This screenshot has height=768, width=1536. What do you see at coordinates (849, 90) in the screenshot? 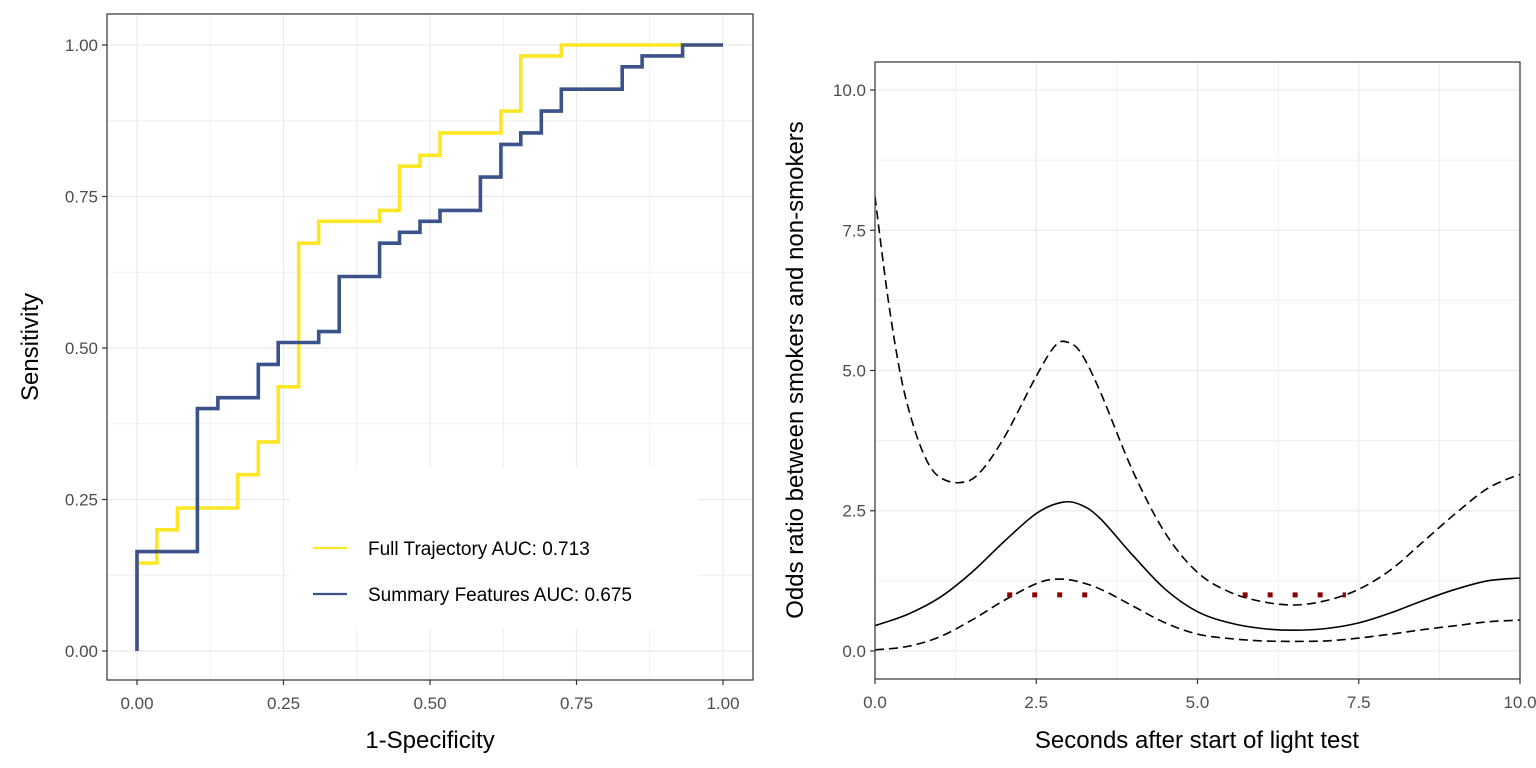
I see `odds-y-tick-label: 10.0` at bounding box center [849, 90].